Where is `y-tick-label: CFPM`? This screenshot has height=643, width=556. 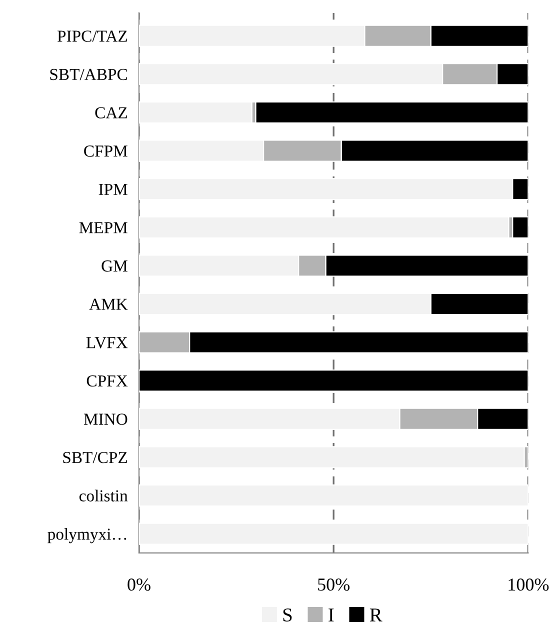
y-tick-label: CFPM is located at coordinates (106, 151).